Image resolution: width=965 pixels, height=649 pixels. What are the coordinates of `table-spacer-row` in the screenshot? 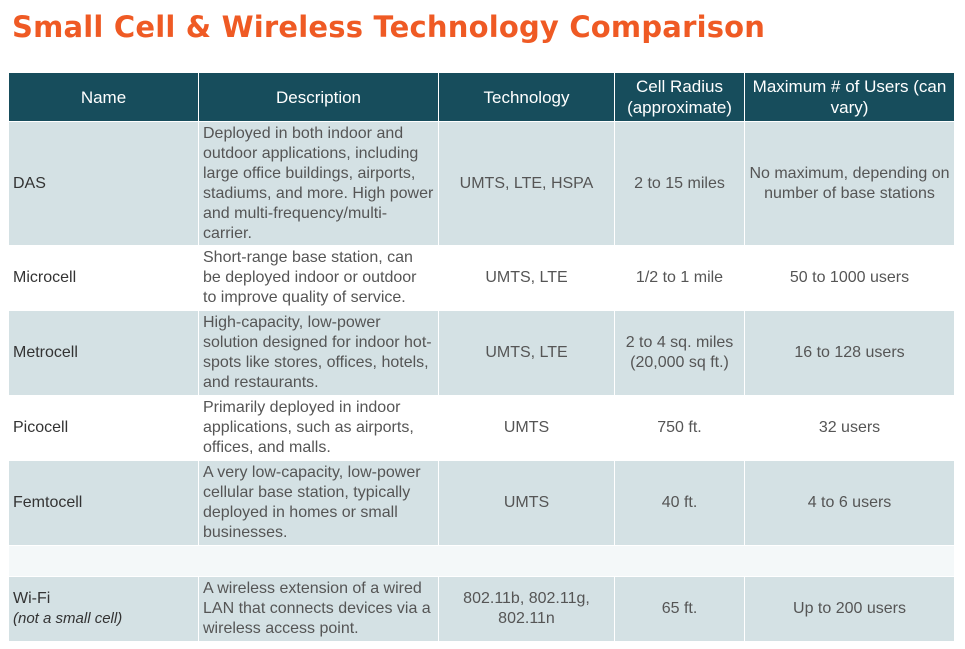 It's located at (481, 561).